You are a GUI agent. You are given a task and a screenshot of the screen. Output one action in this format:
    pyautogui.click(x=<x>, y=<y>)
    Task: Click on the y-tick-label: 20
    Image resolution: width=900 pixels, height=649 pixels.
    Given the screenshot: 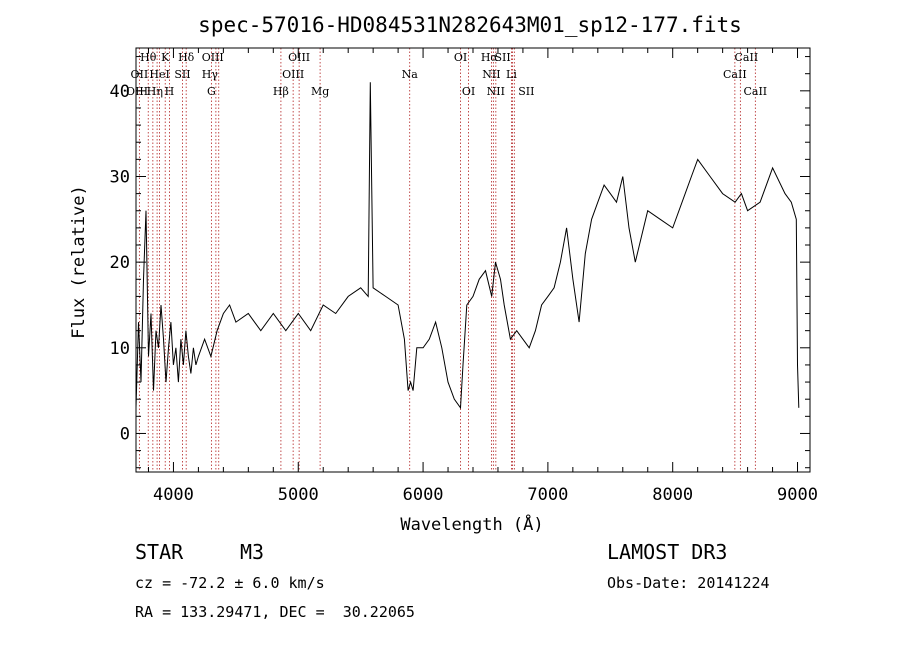 What is the action you would take?
    pyautogui.click(x=120, y=263)
    